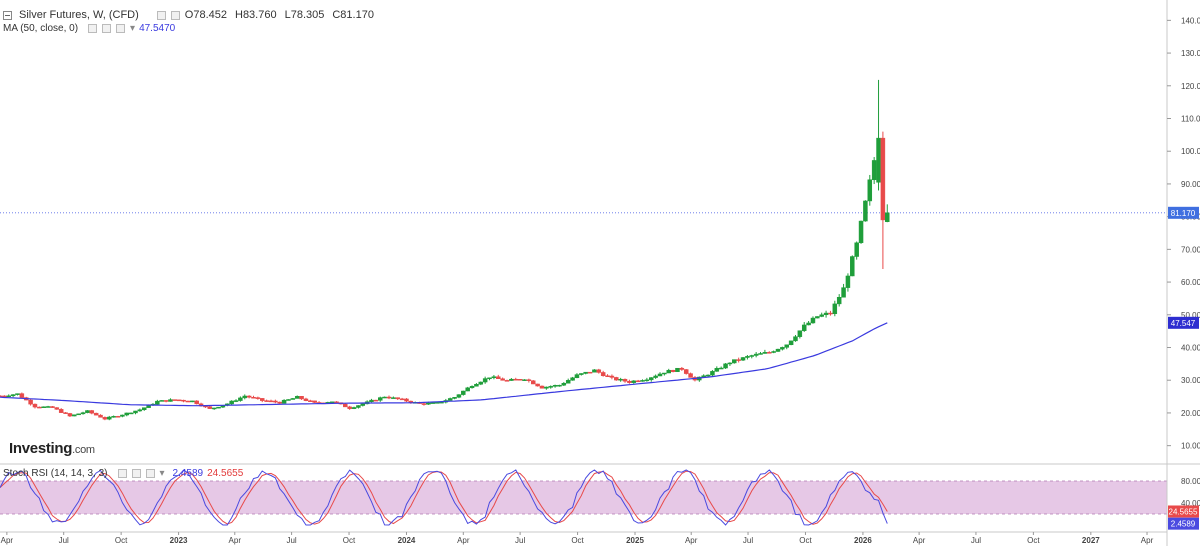 Image resolution: width=1200 pixels, height=546 pixels. What do you see at coordinates (93, 28) in the screenshot?
I see `ma-visibility-icon` at bounding box center [93, 28].